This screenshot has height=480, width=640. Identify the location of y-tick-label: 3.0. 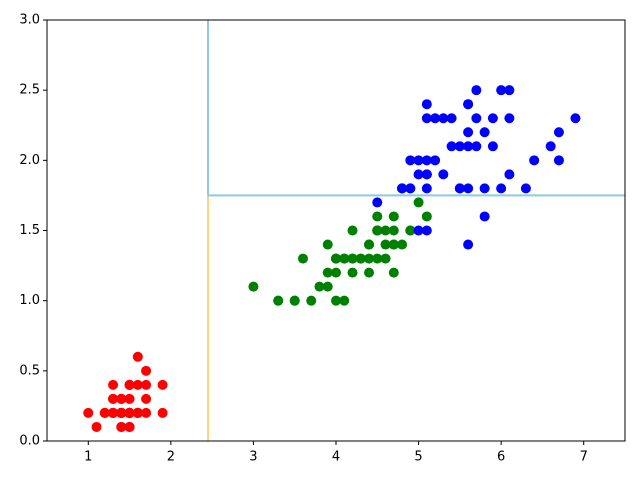
(29, 20).